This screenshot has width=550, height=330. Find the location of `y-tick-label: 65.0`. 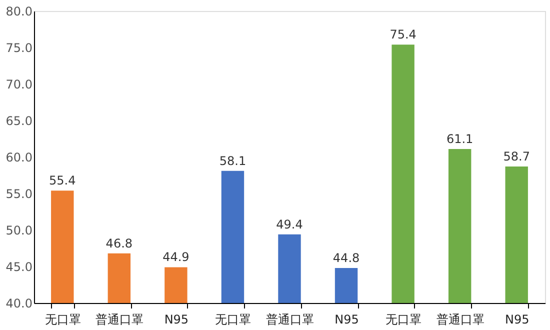

y-tick-label: 65.0 is located at coordinates (19, 121).